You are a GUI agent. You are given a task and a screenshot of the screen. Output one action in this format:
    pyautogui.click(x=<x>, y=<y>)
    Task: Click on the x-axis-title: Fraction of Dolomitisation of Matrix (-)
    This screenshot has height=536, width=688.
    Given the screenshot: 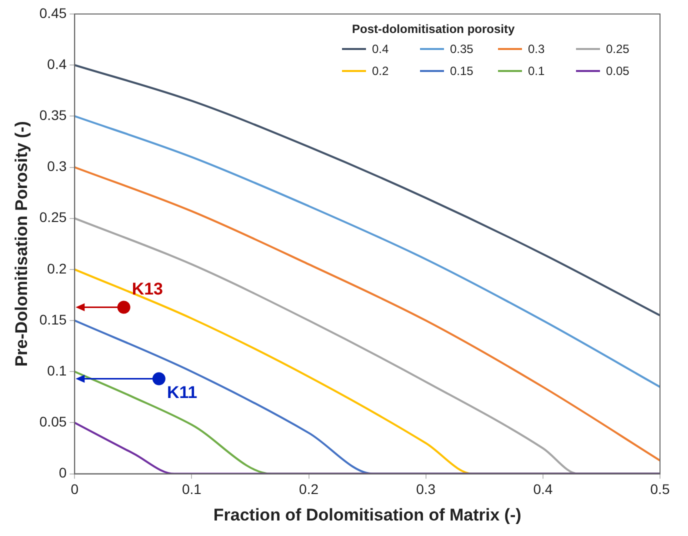 What is the action you would take?
    pyautogui.click(x=367, y=514)
    